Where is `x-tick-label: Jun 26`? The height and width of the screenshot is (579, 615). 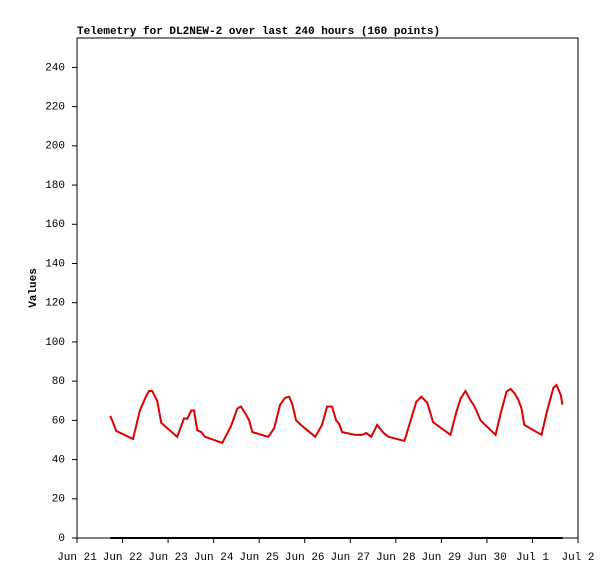
x-tick-label: Jun 26 is located at coordinates (305, 558).